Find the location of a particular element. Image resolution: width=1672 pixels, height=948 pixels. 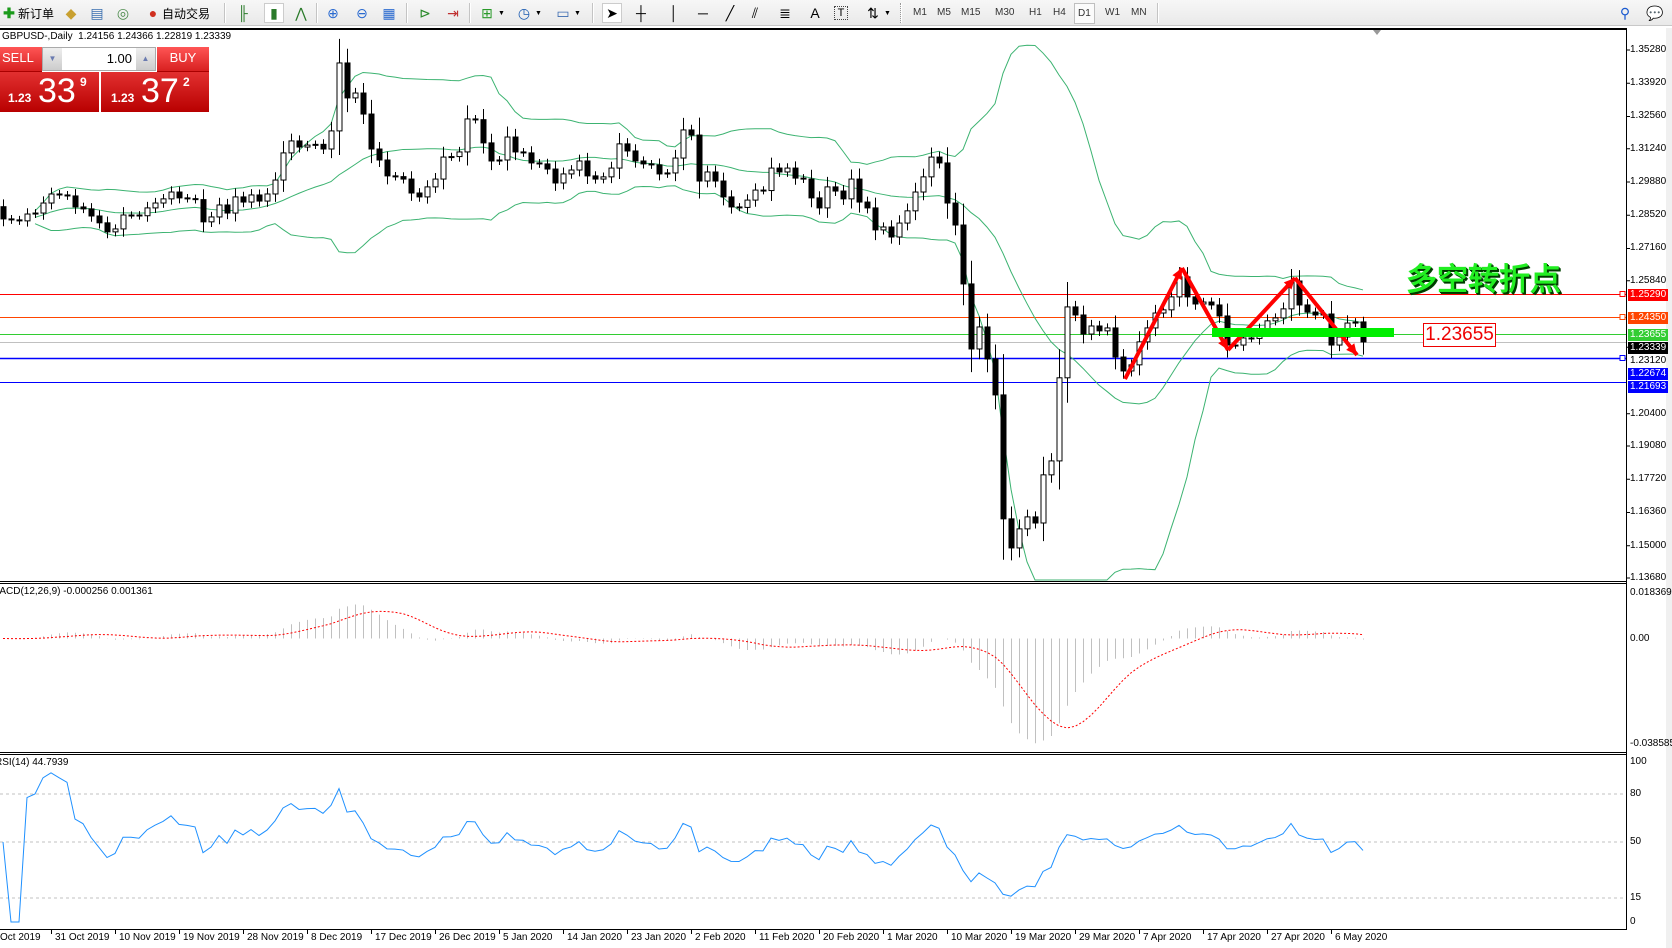

auto-trading-button: ● 自动交易 is located at coordinates (177, 13).